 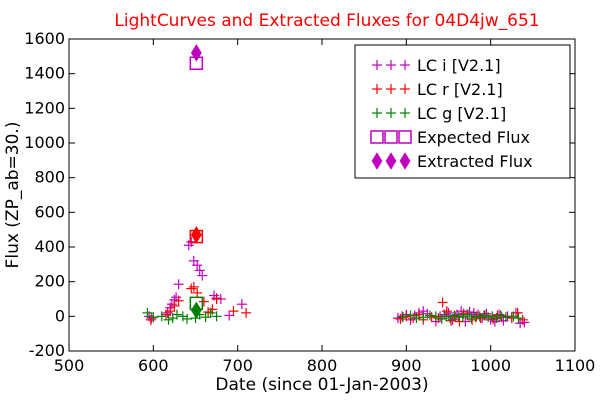 I want to click on legend-label: LC r [V2.1], so click(x=460, y=89).